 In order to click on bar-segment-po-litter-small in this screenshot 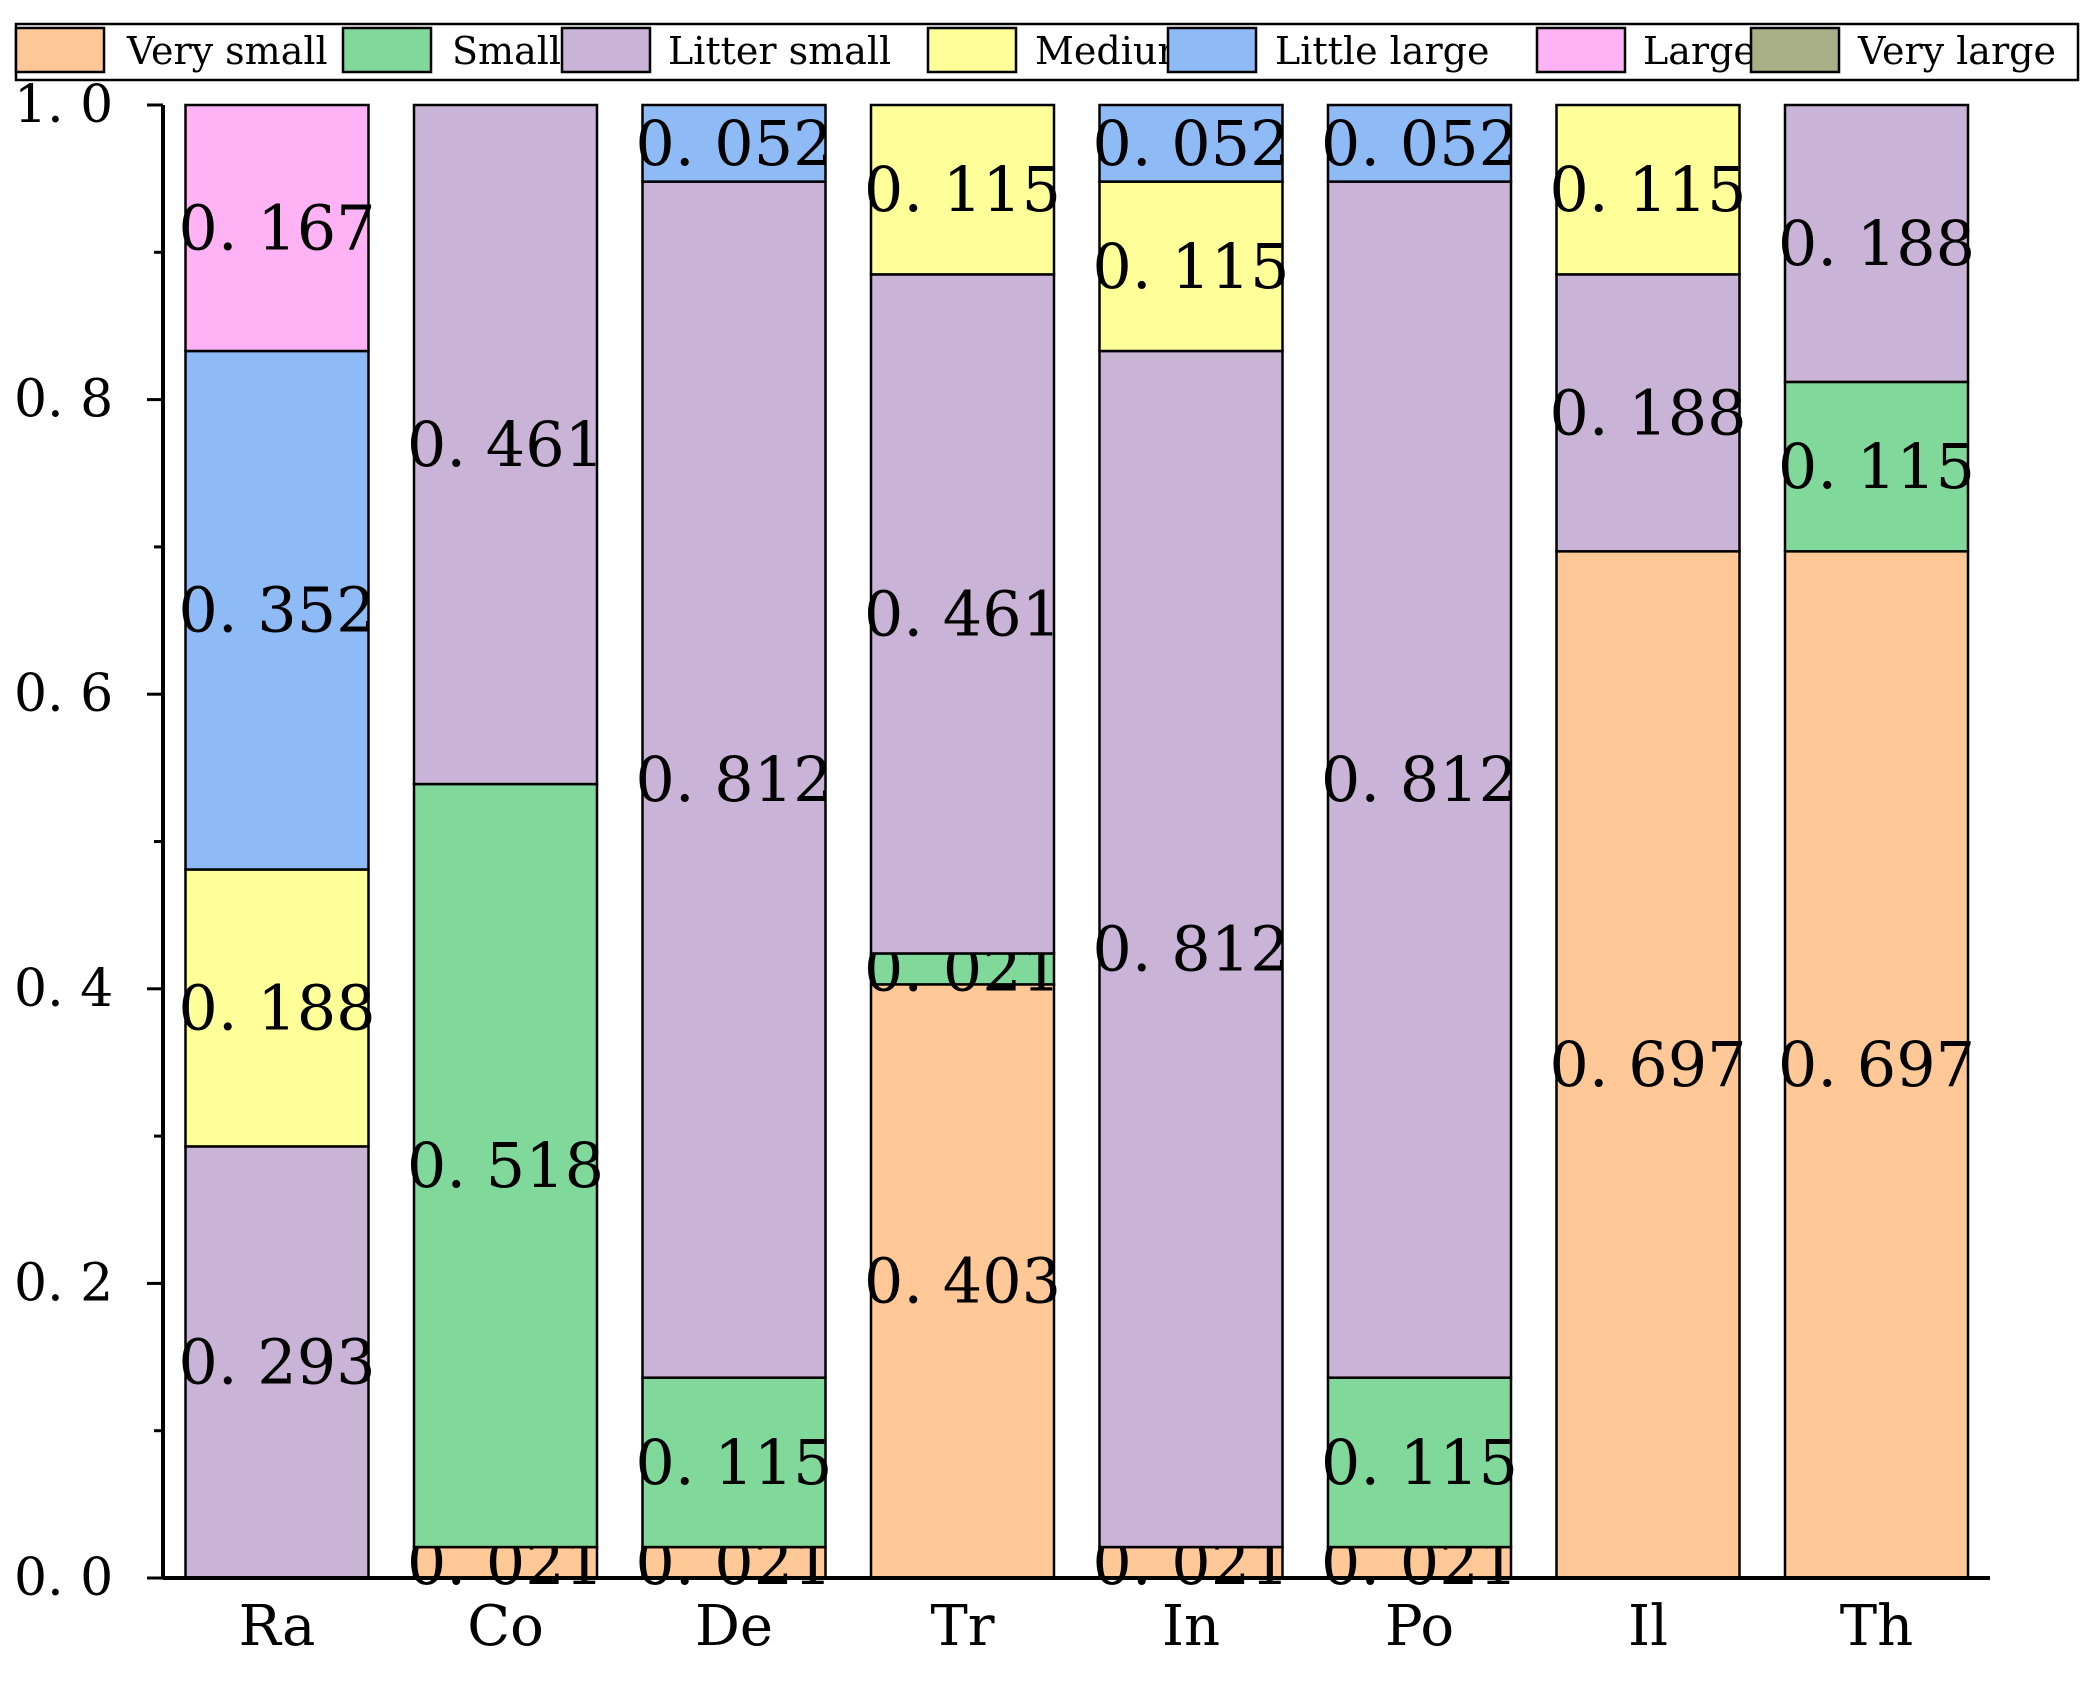, I will do `click(1419, 779)`.